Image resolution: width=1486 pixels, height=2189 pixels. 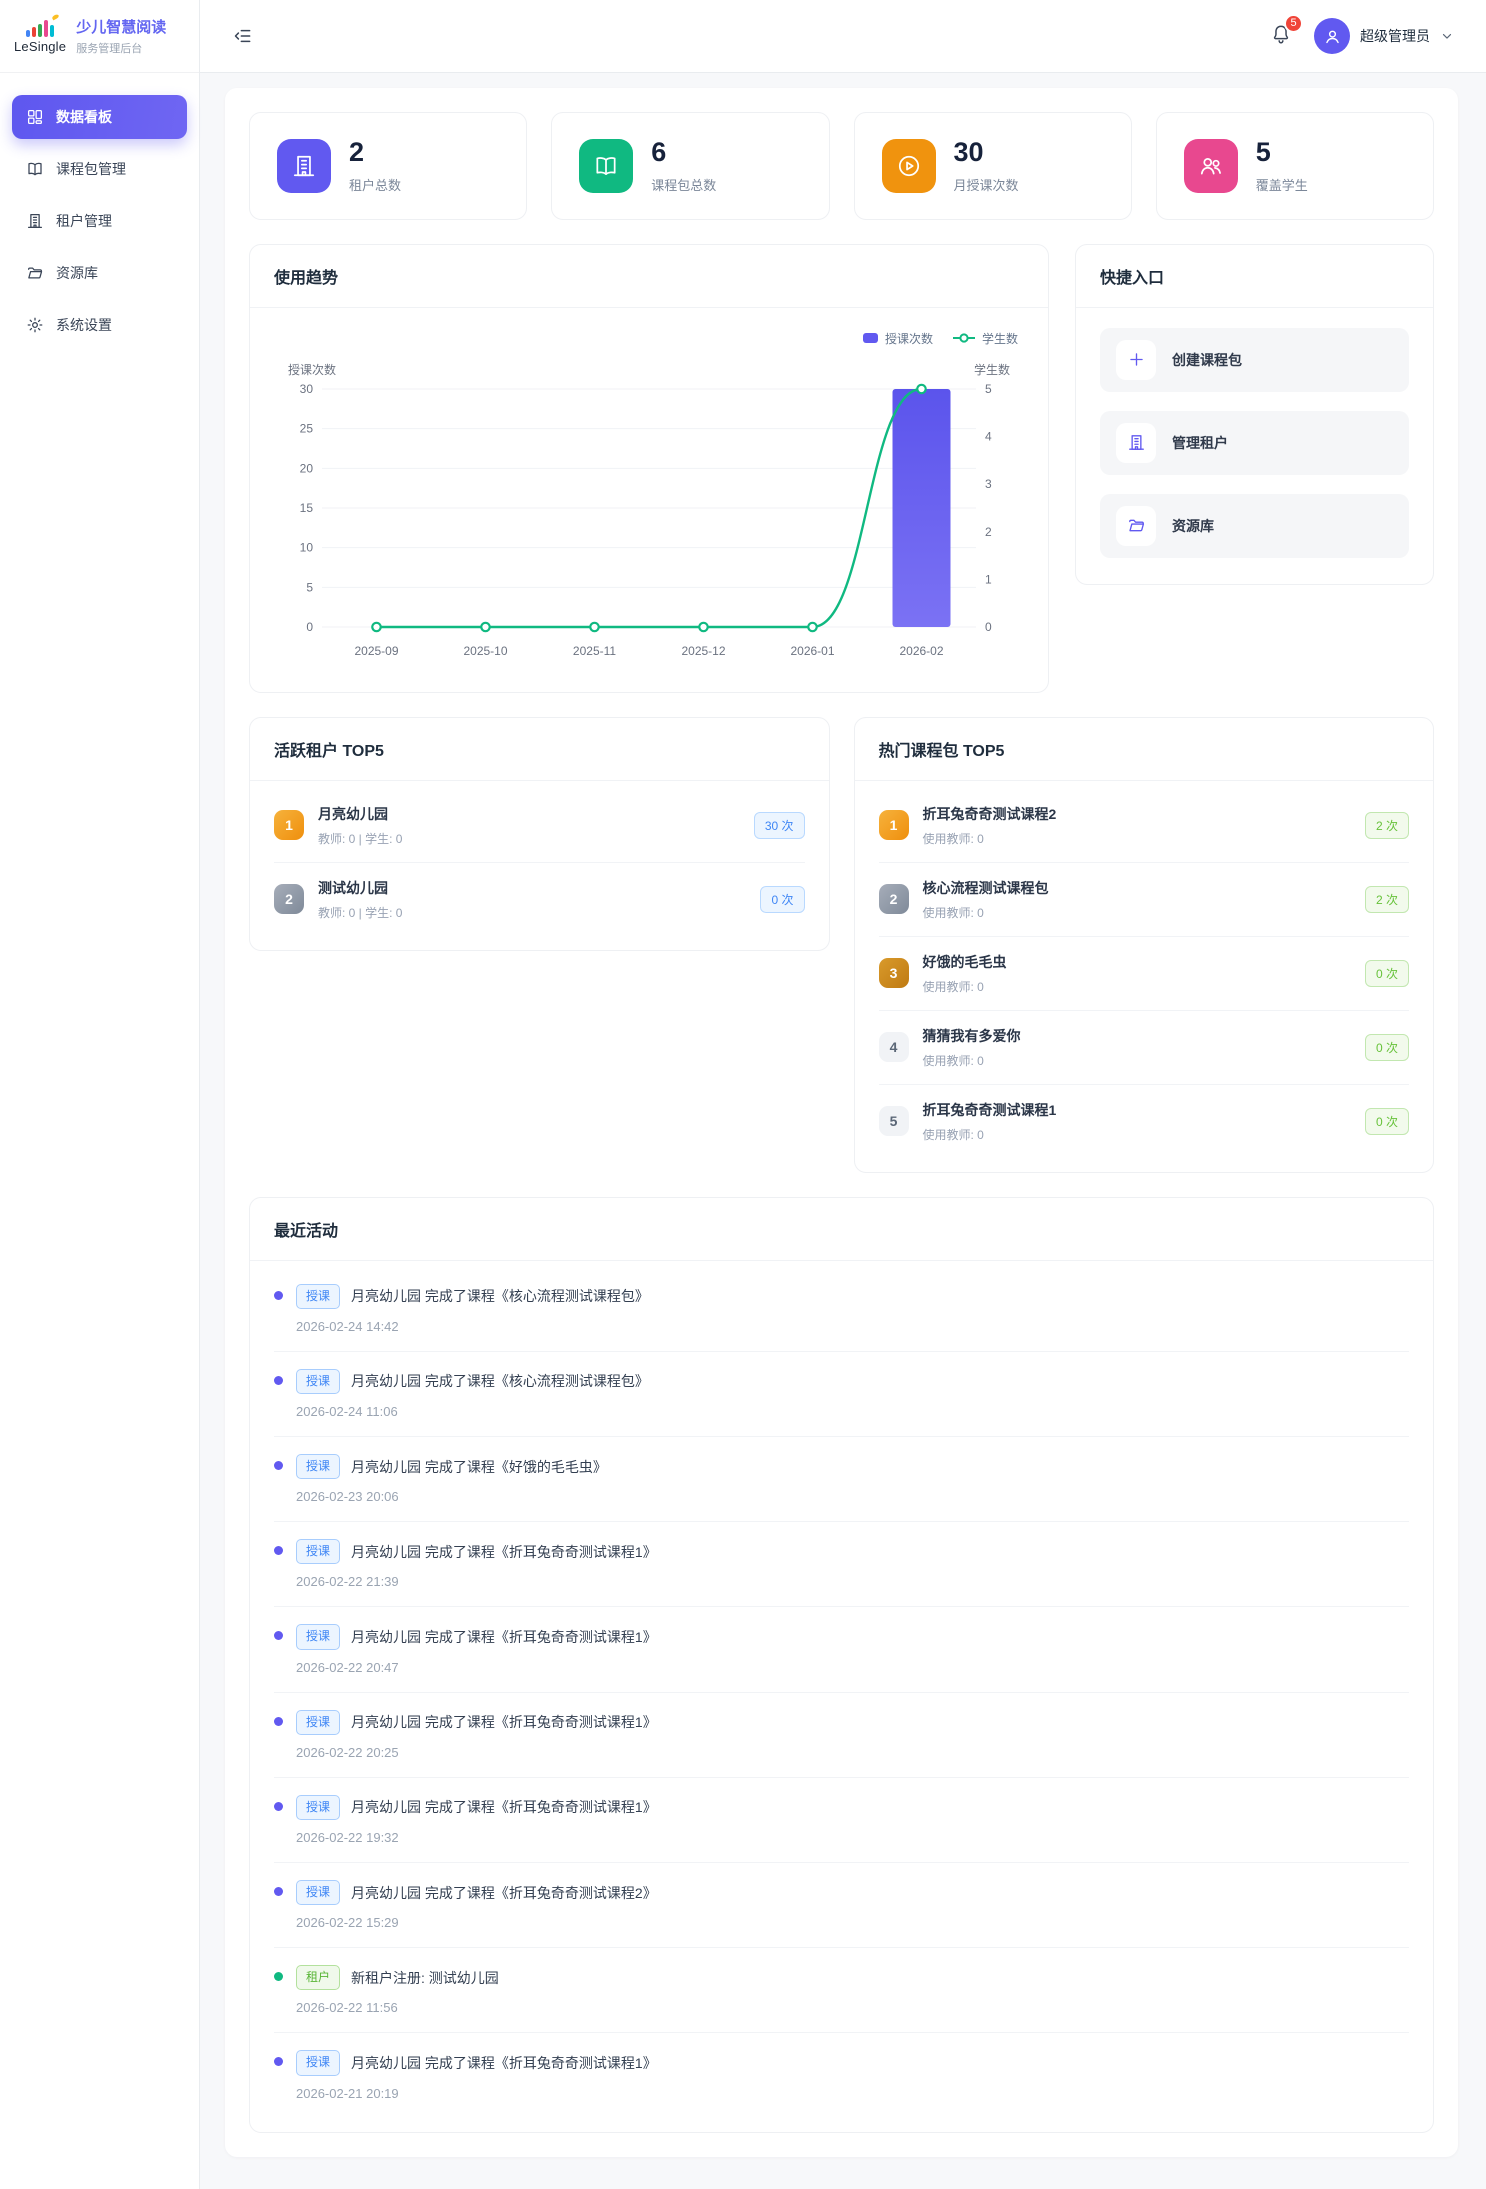 What do you see at coordinates (1281, 185) in the screenshot?
I see `stat-label: 覆盖学生` at bounding box center [1281, 185].